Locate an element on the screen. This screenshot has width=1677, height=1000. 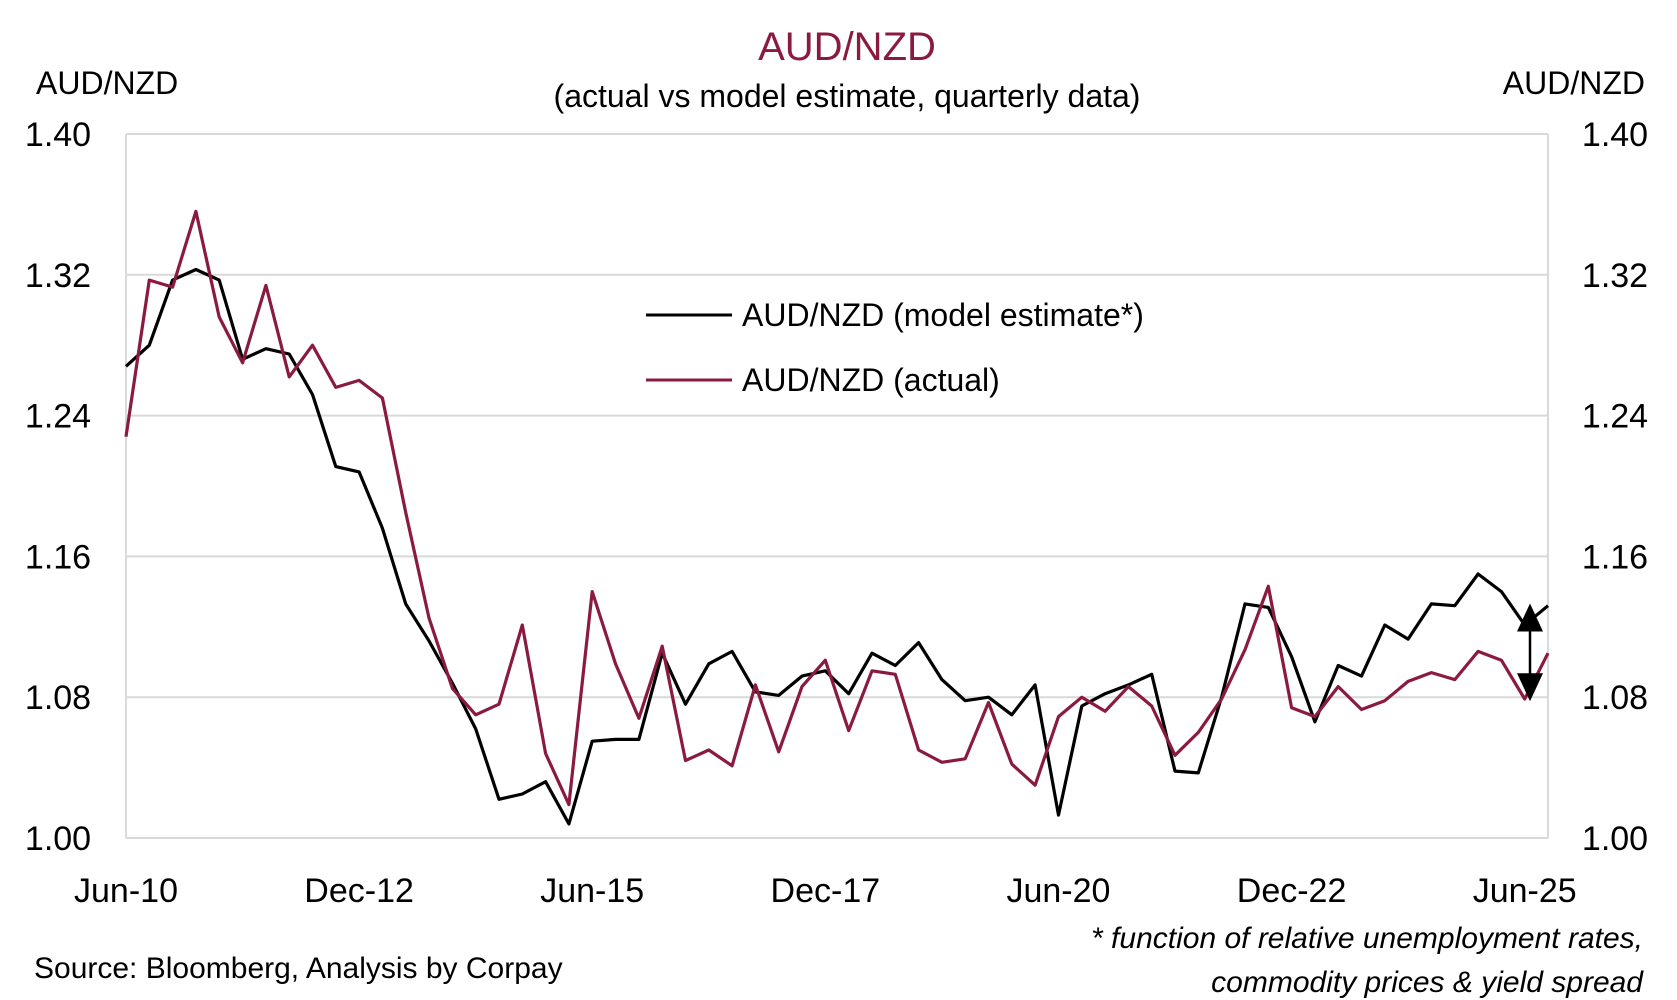
x-tick-label: Dec-17 is located at coordinates (826, 891).